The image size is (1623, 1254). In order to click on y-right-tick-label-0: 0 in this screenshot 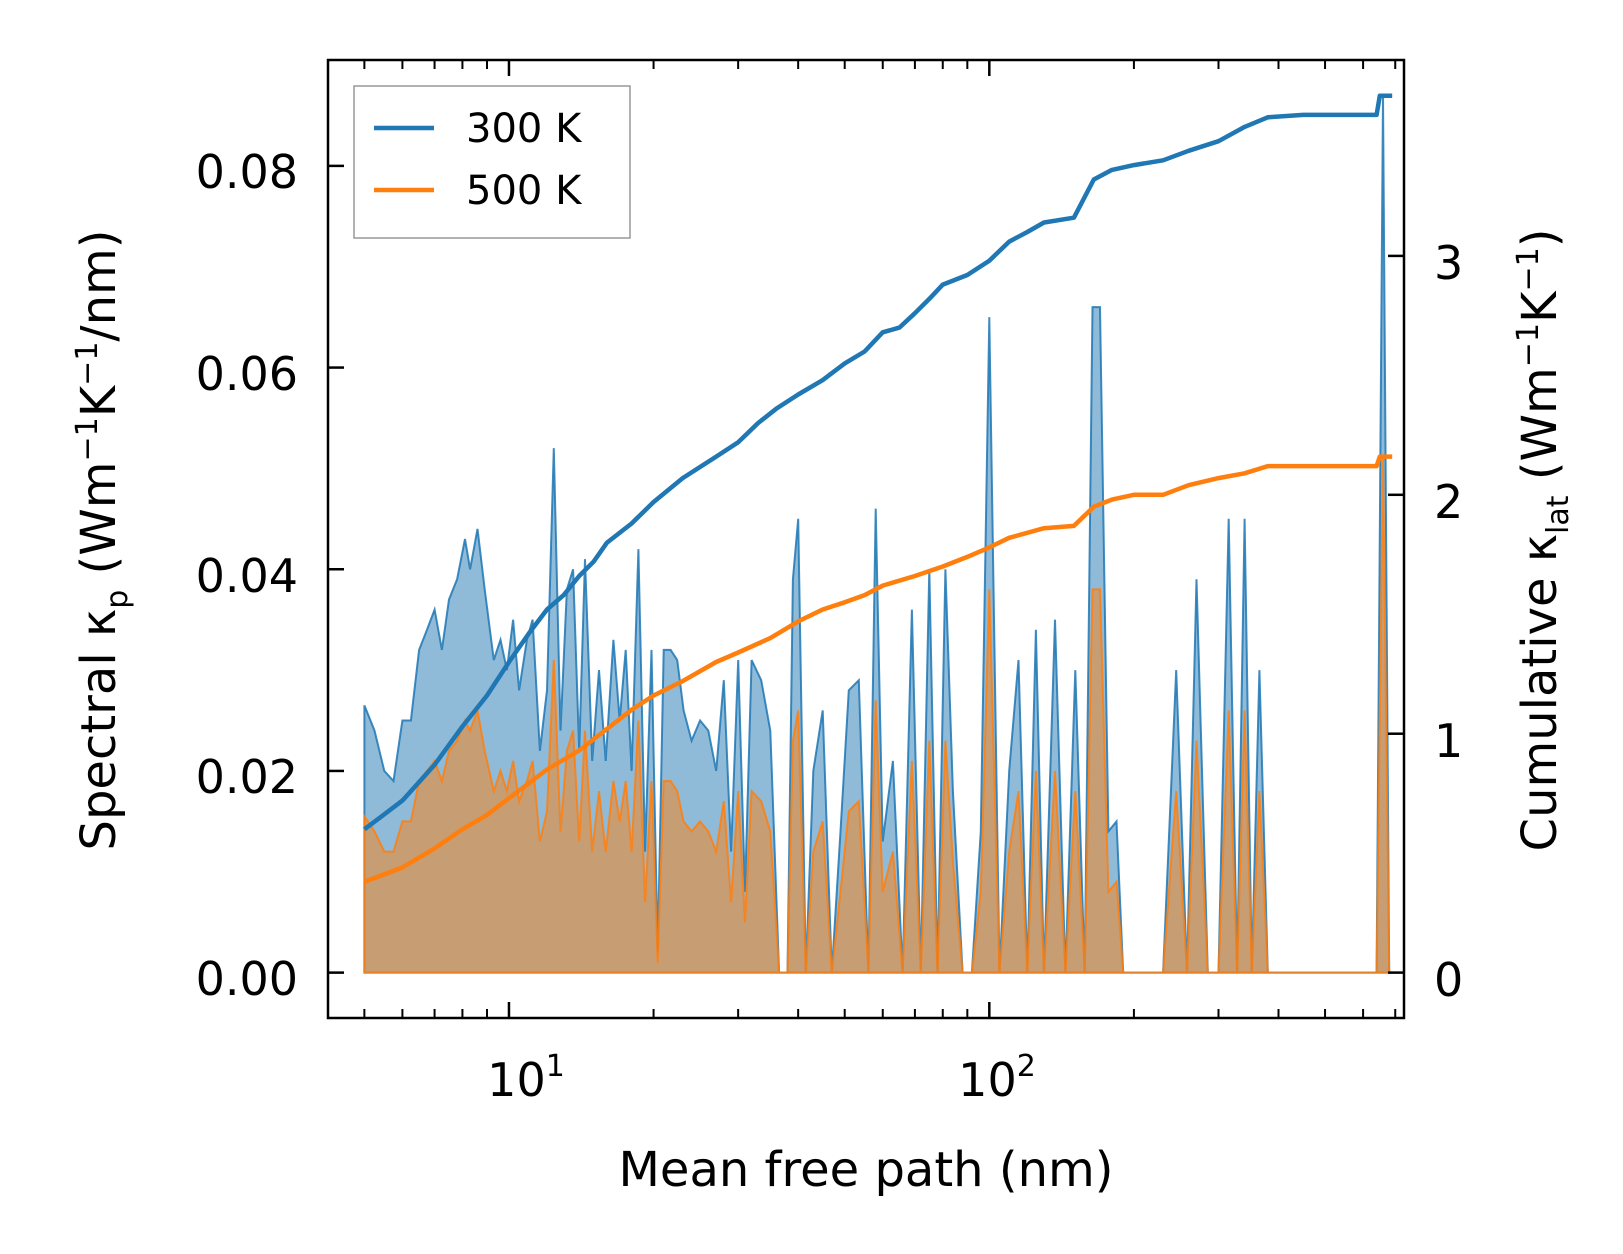, I will do `click(1448, 980)`.